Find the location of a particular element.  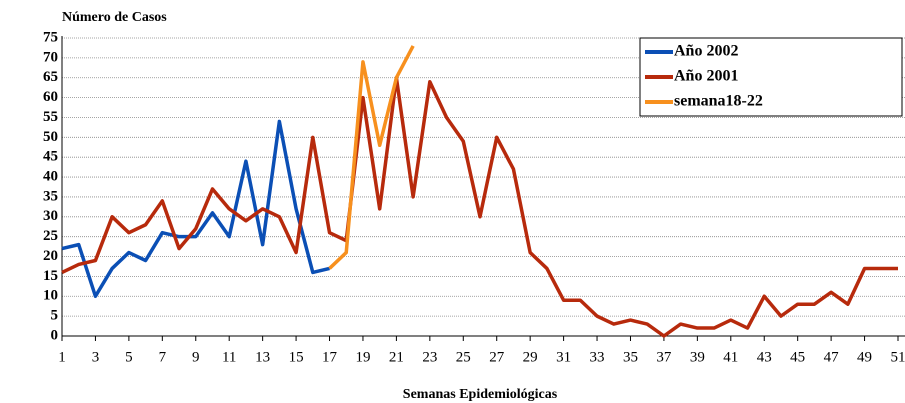

x-tick-label: 41 is located at coordinates (730, 357).